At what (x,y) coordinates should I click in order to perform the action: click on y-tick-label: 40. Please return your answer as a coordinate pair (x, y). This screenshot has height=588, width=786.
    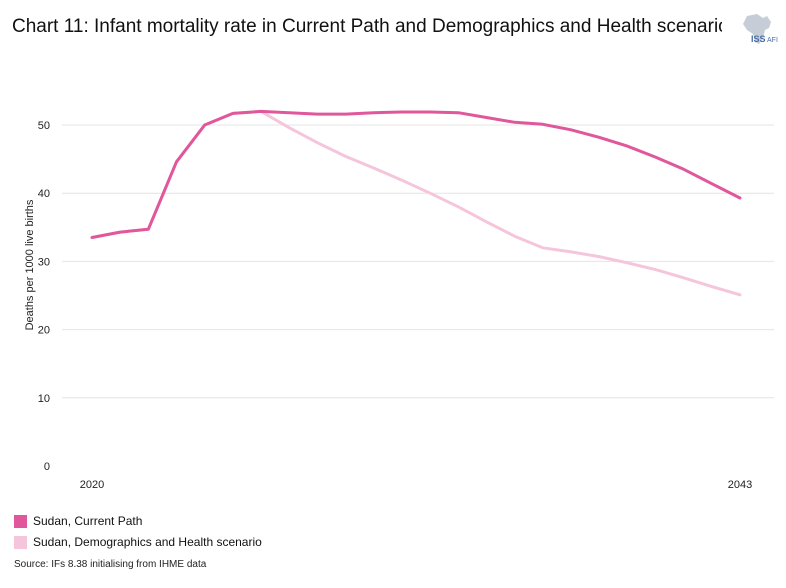
    Looking at the image, I should click on (44, 194).